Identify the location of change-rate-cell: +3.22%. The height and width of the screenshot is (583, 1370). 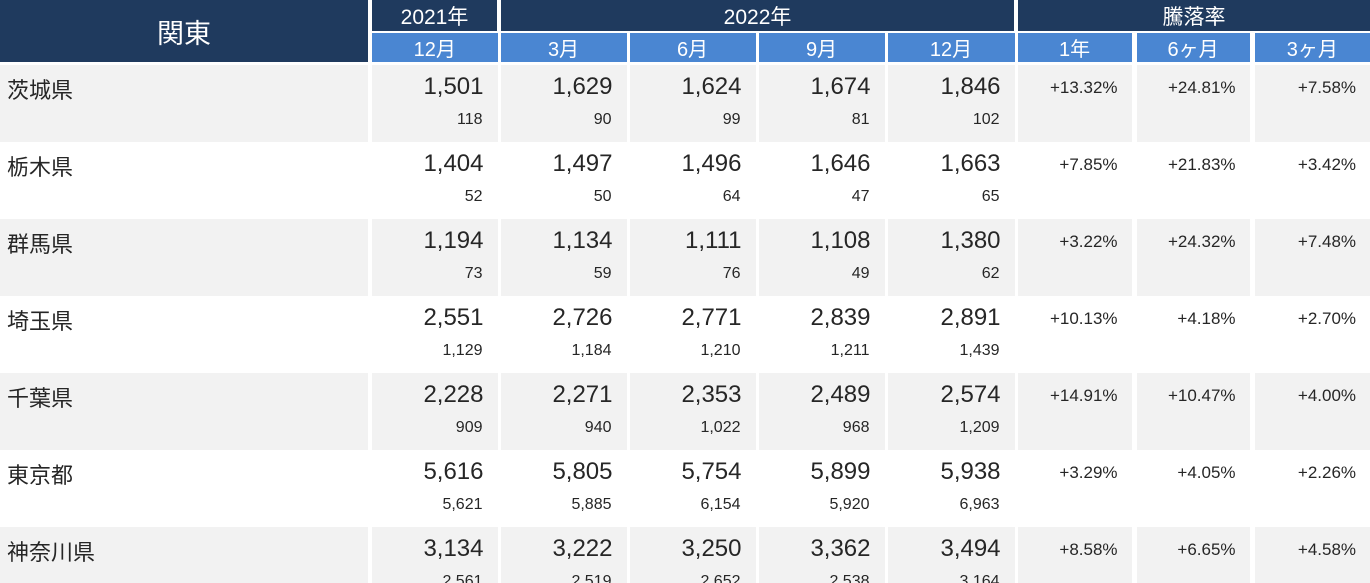
(1076, 257).